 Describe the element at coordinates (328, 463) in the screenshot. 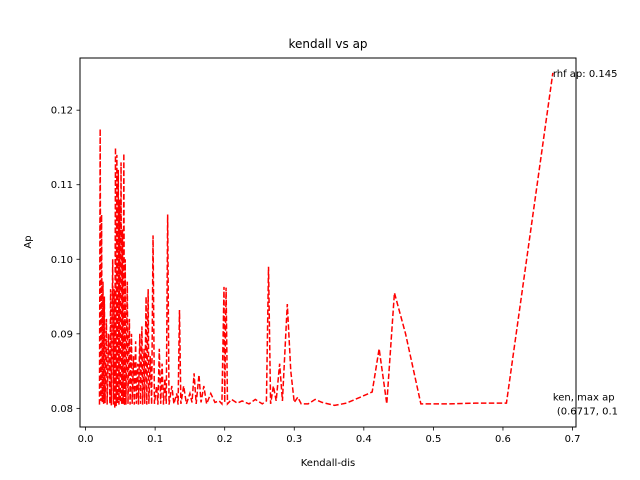

I see `x-axis-label: Kendall-dis` at that location.